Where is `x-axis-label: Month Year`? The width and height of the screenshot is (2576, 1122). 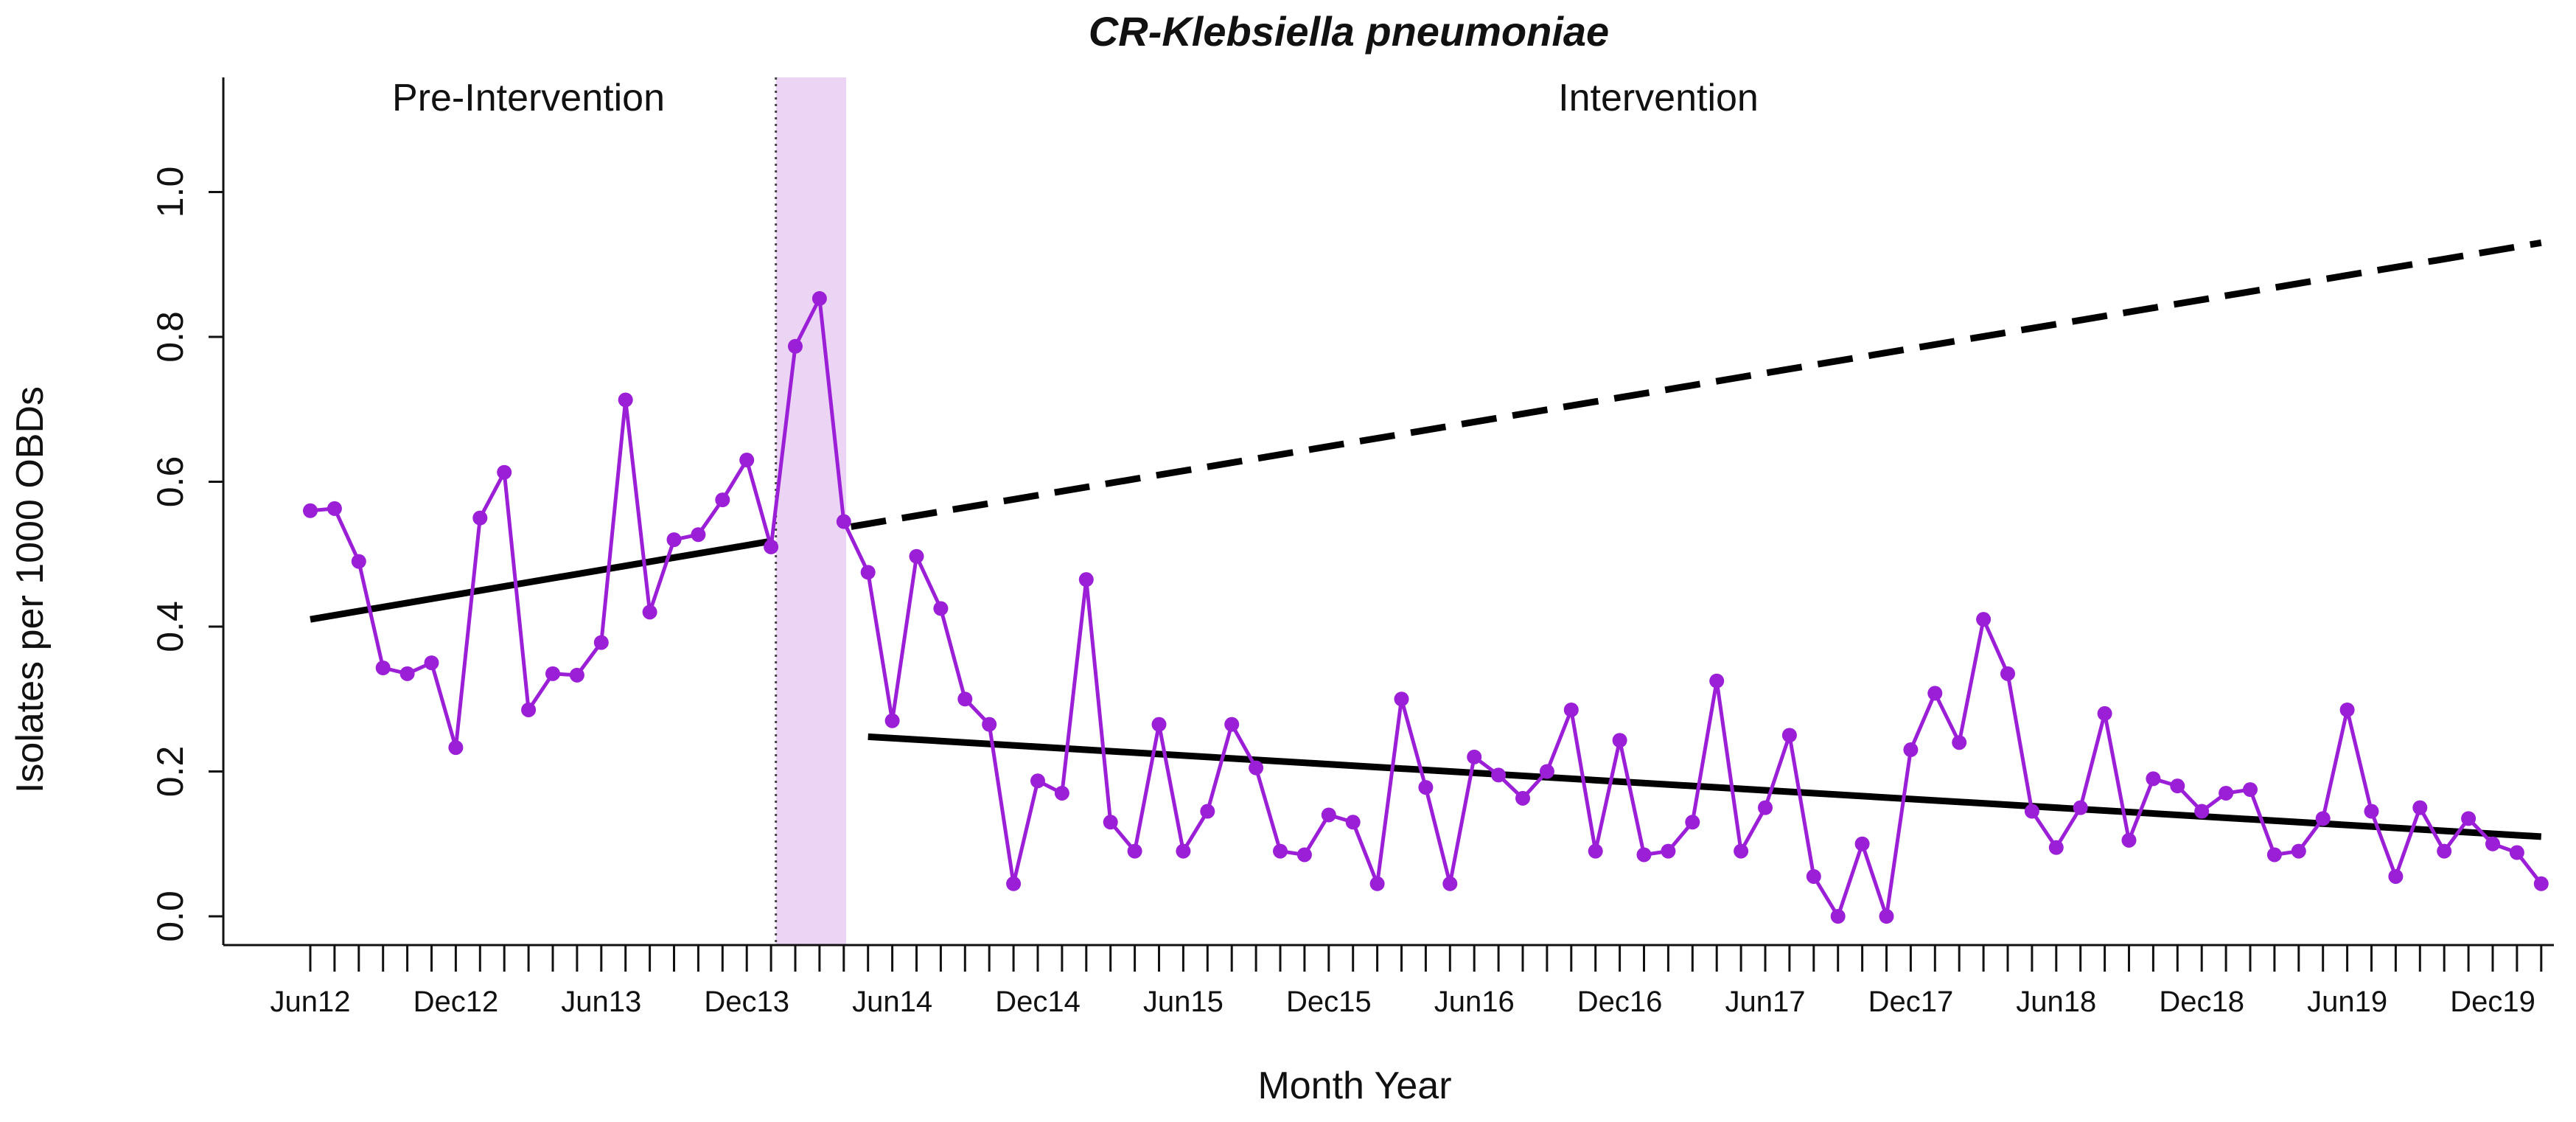
x-axis-label: Month Year is located at coordinates (1354, 1085).